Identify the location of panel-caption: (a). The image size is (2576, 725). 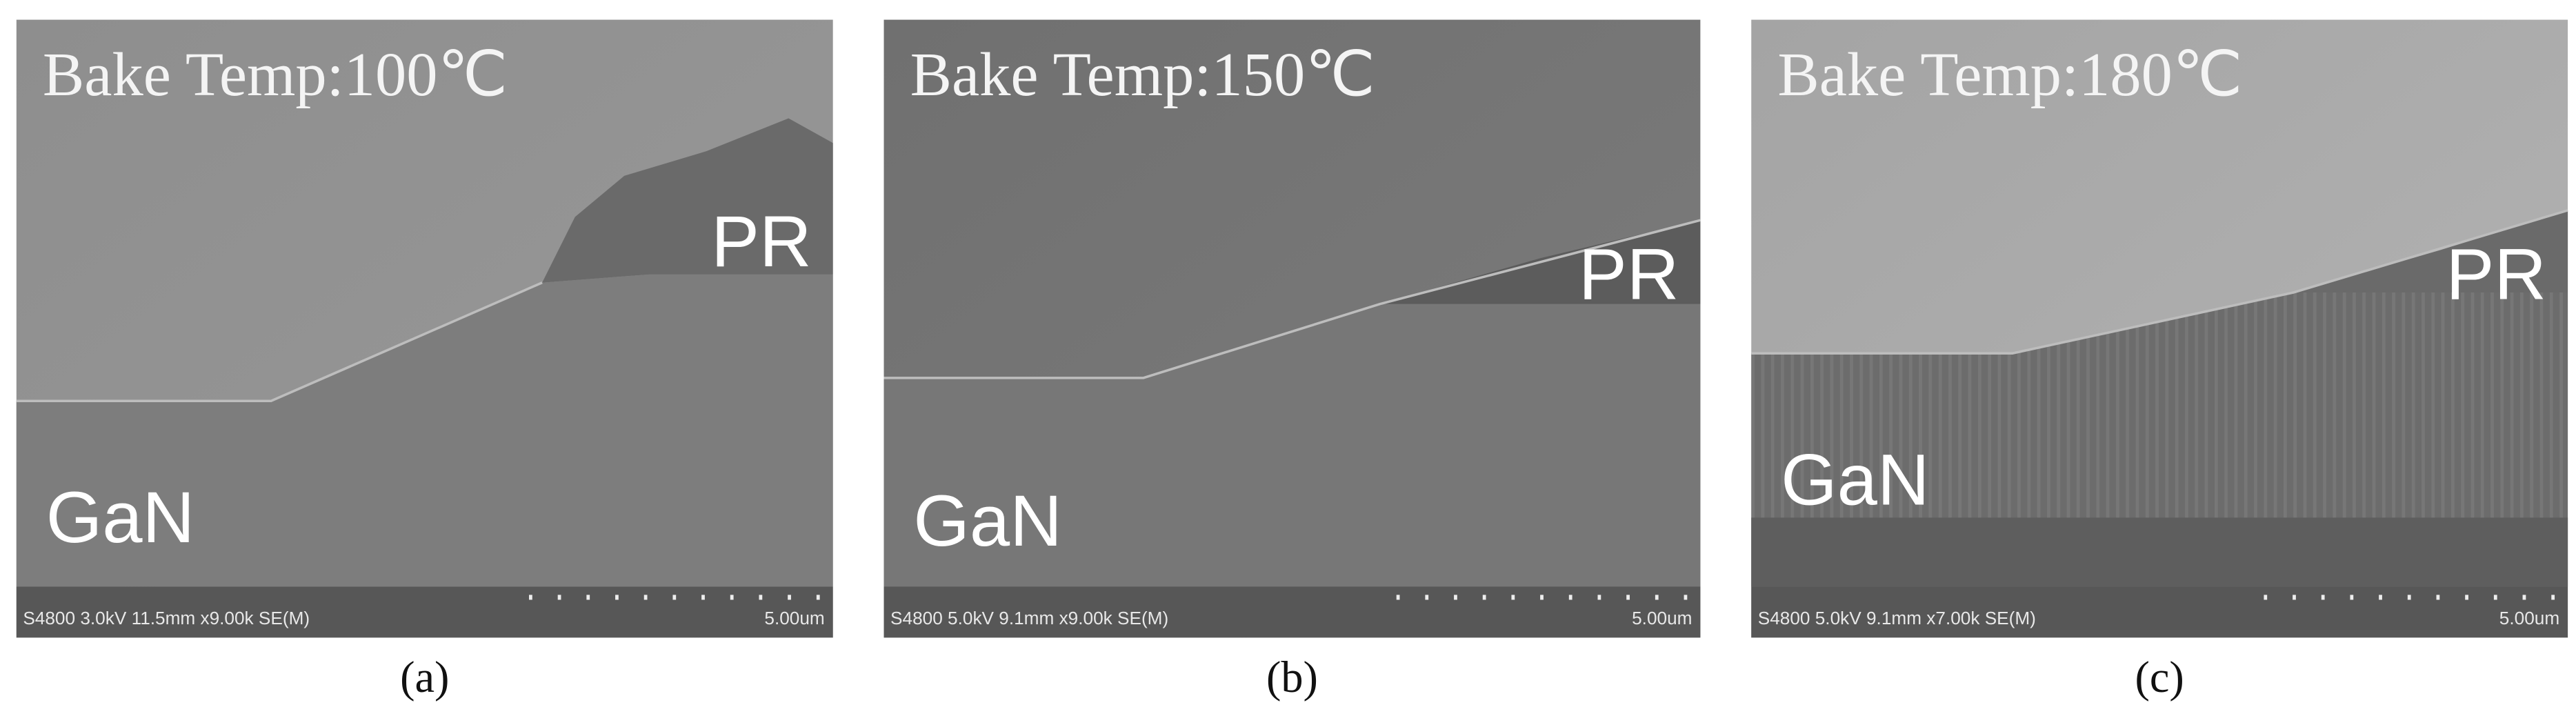
(424, 677).